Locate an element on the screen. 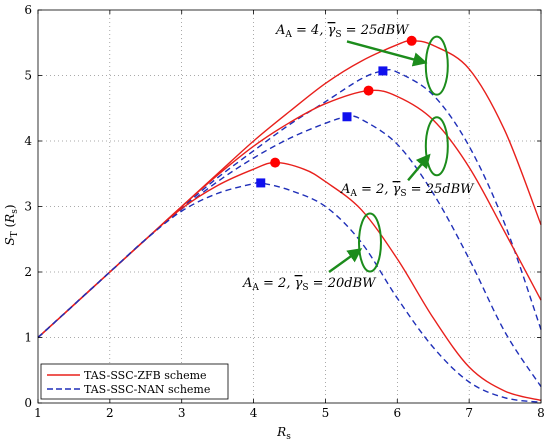  legend: TAS-SSC-ZFB scheme TAS-SSC-NAN scheme is located at coordinates (134, 381).